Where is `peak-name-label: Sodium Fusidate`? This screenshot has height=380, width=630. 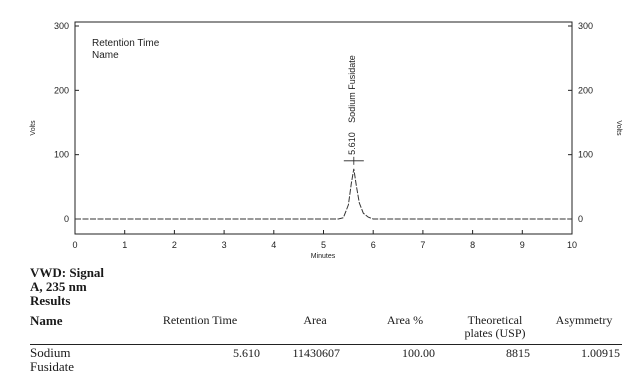
peak-name-label: Sodium Fusidate is located at coordinates (352, 89).